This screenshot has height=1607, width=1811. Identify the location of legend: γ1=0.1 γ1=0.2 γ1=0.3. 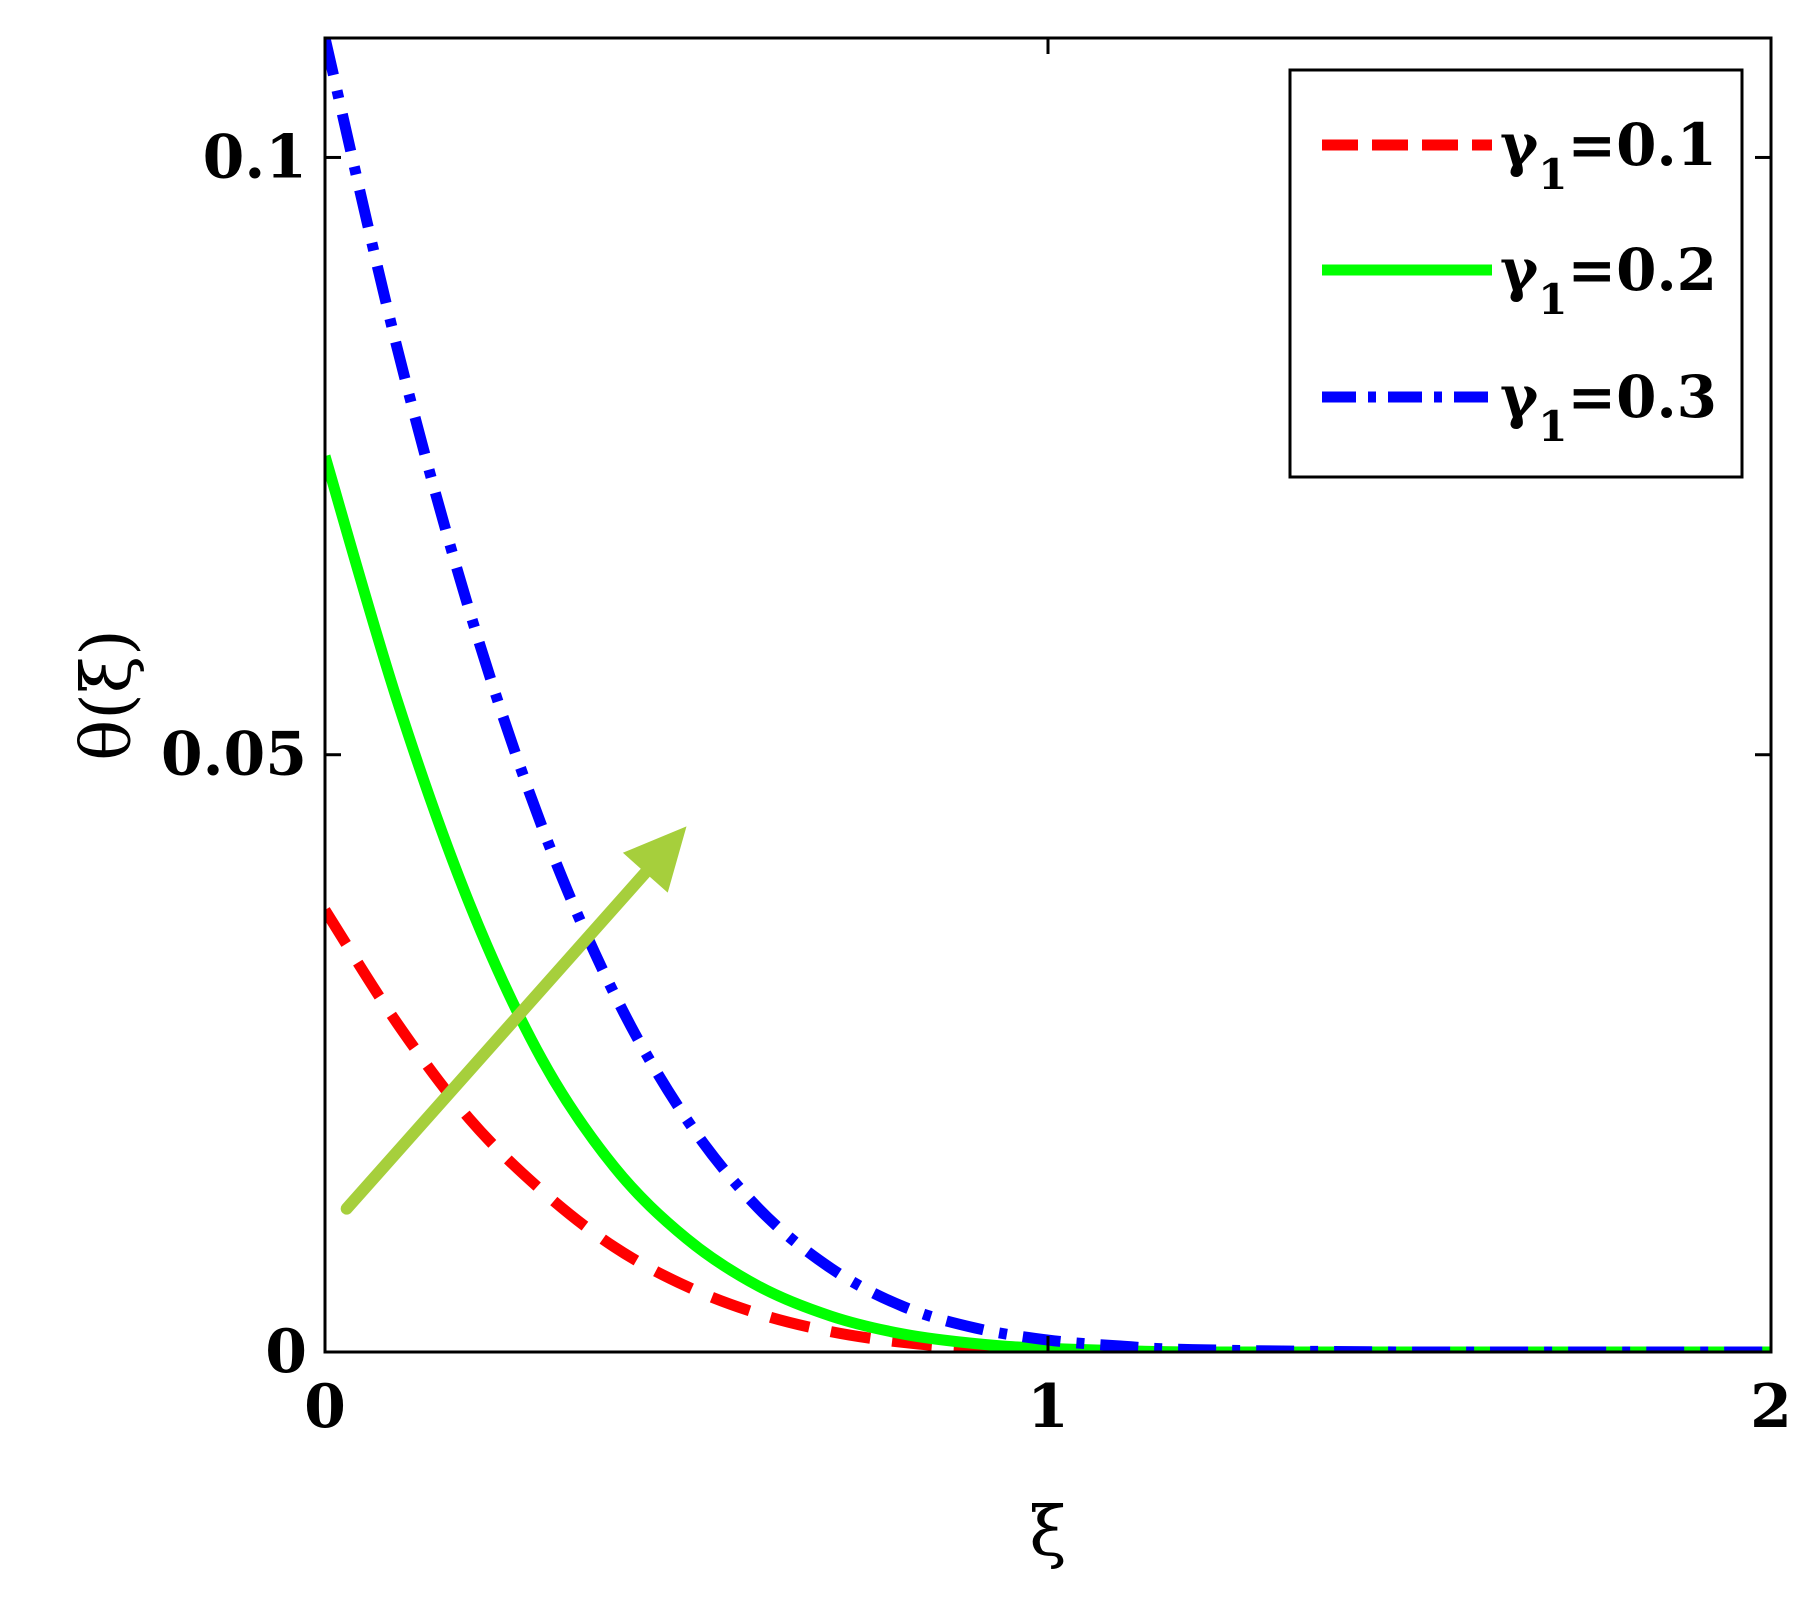
(1516, 273).